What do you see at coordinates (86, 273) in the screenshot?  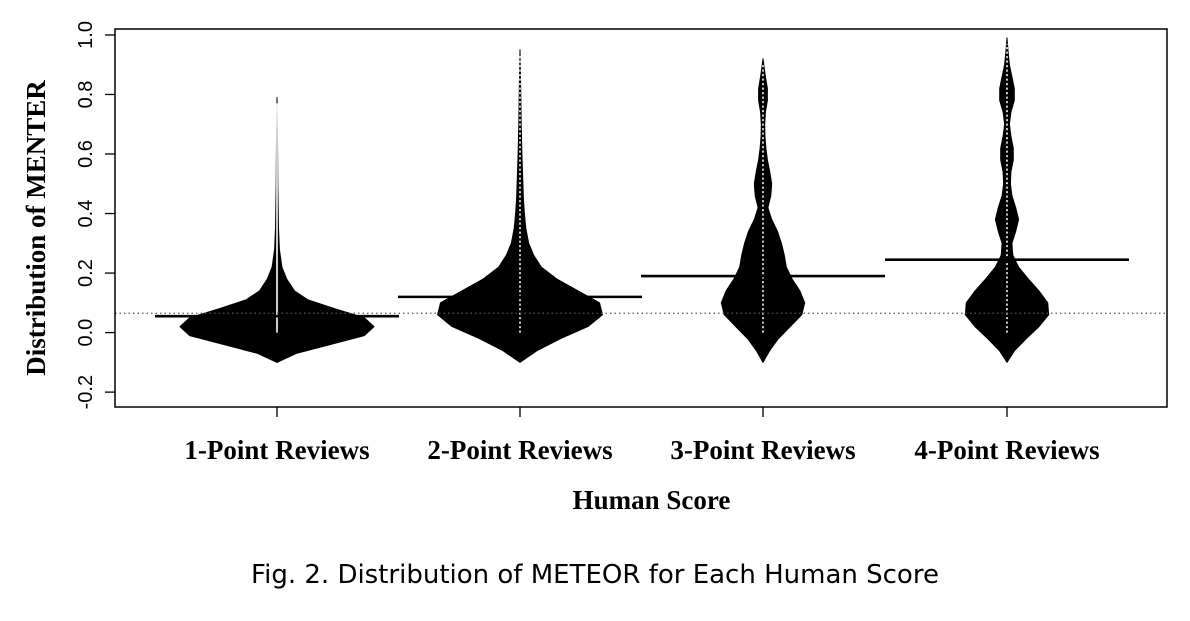 I see `y-tick-label: 0.2` at bounding box center [86, 273].